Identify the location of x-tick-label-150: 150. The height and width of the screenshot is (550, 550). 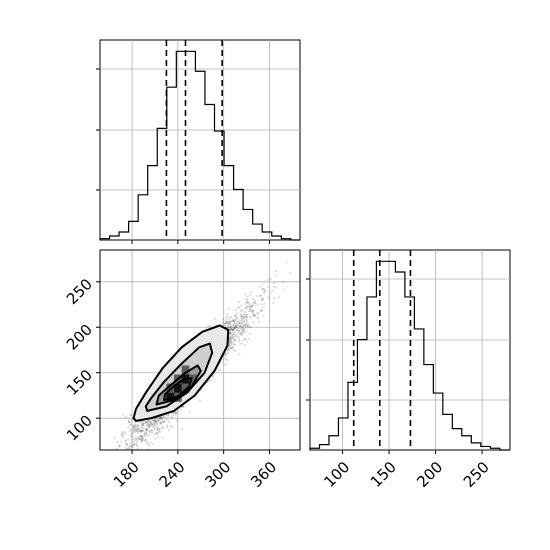
(383, 474).